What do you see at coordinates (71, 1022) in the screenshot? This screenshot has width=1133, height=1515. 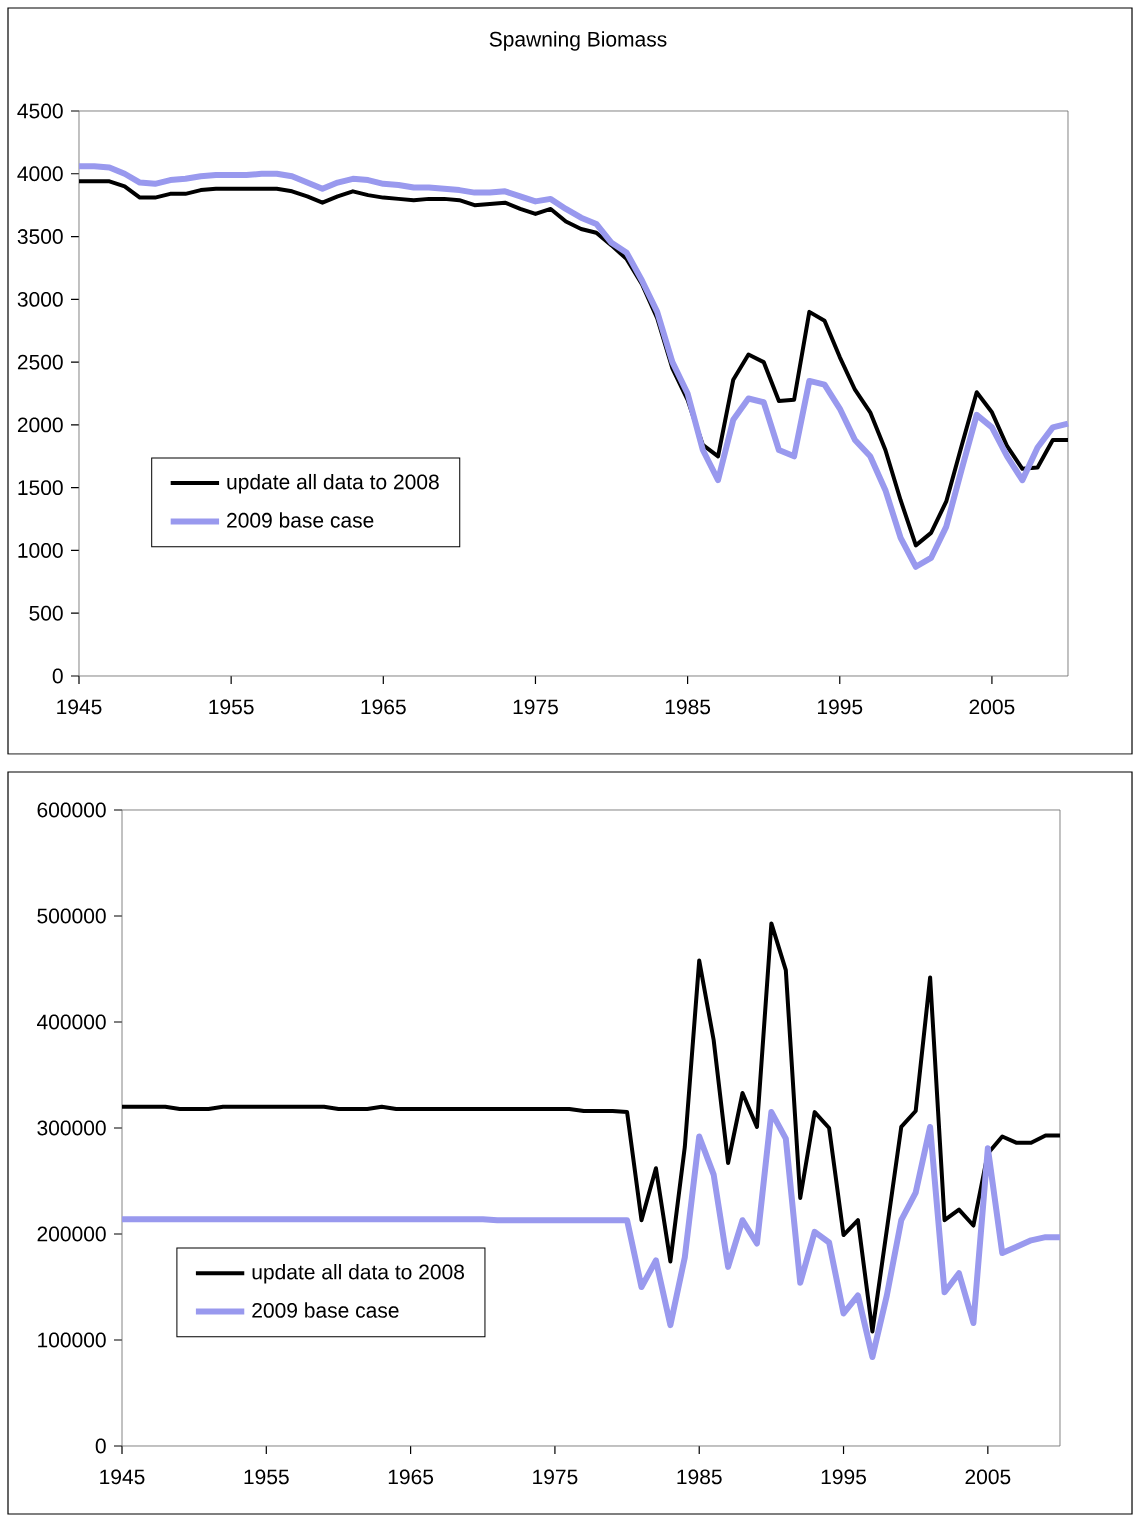 I see `y-tick-label: 400000` at bounding box center [71, 1022].